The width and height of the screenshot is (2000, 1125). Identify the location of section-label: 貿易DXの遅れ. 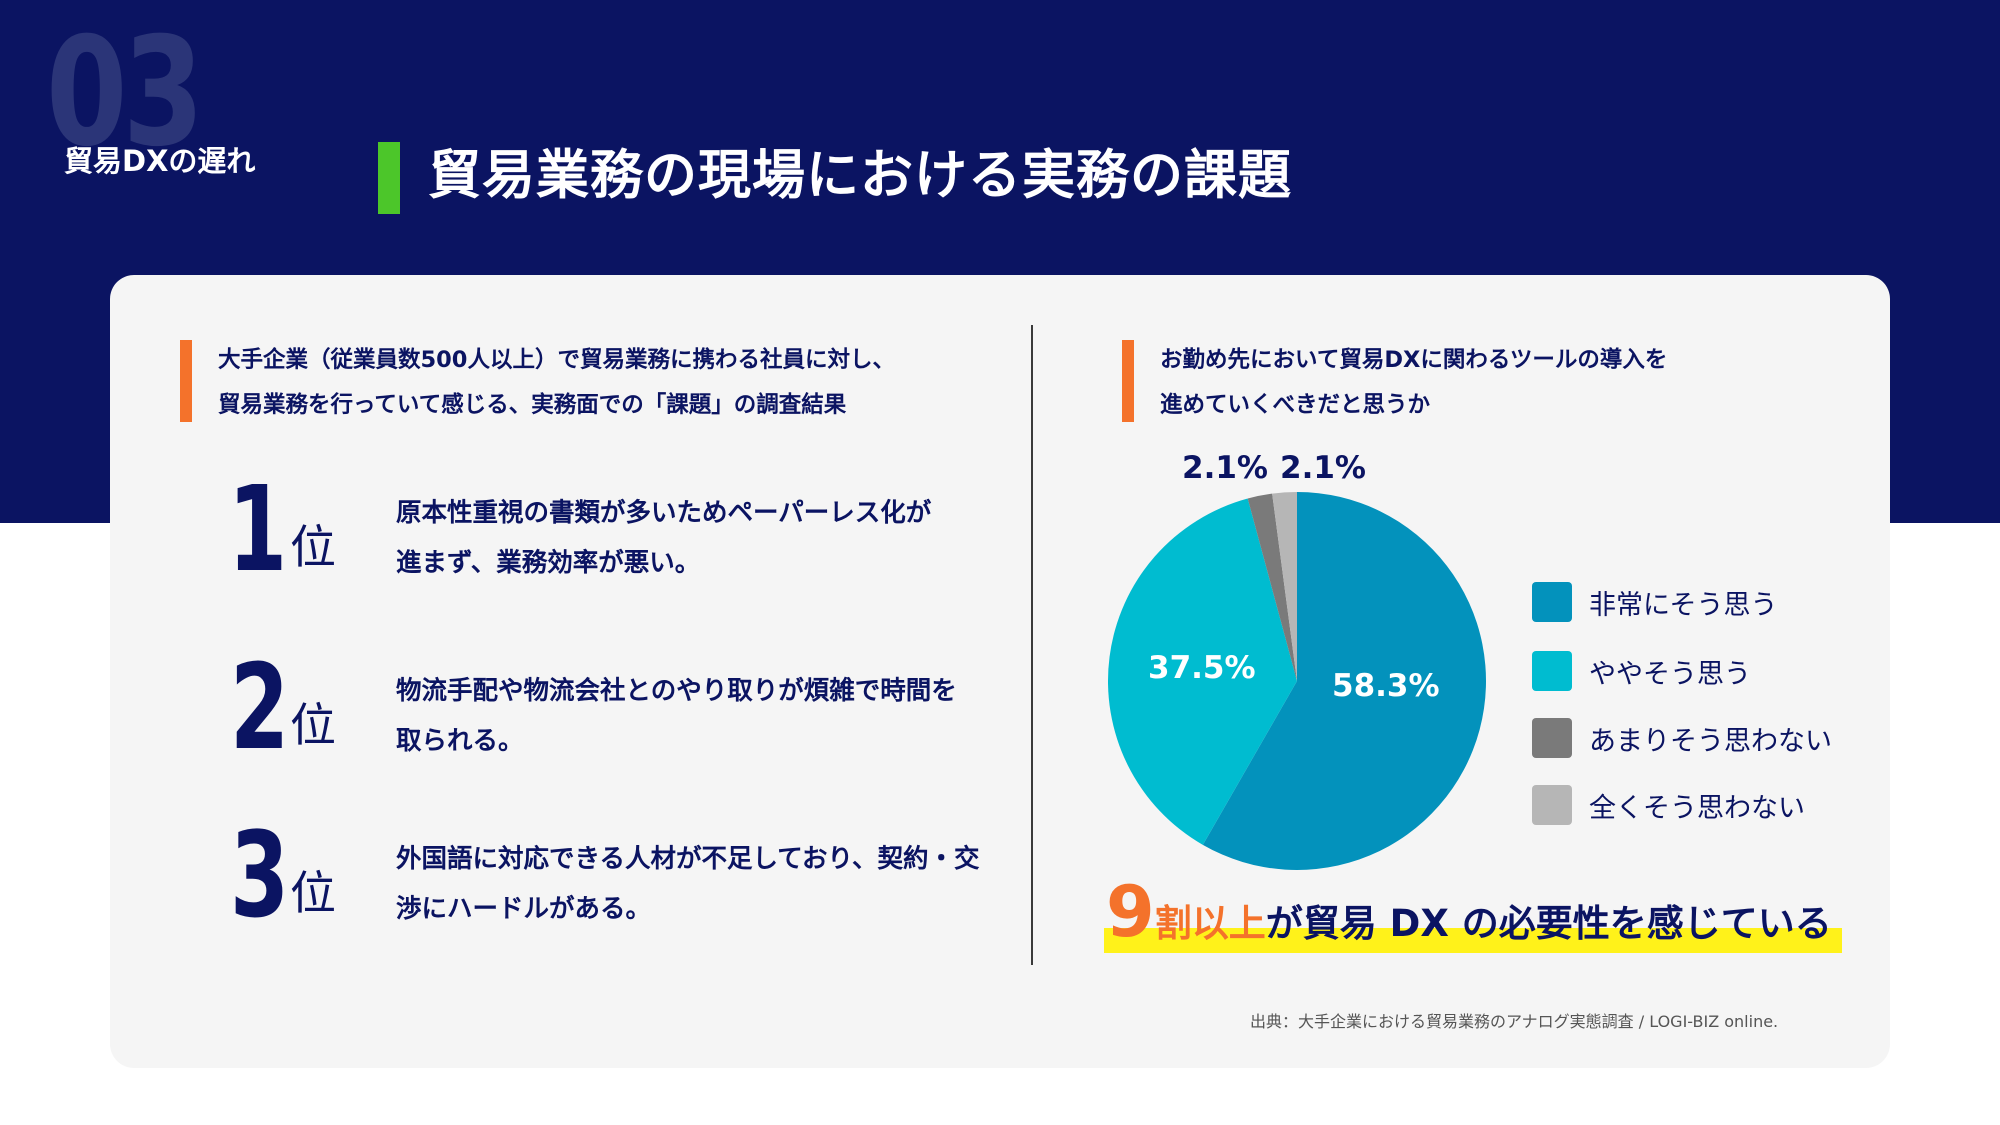
(160, 161).